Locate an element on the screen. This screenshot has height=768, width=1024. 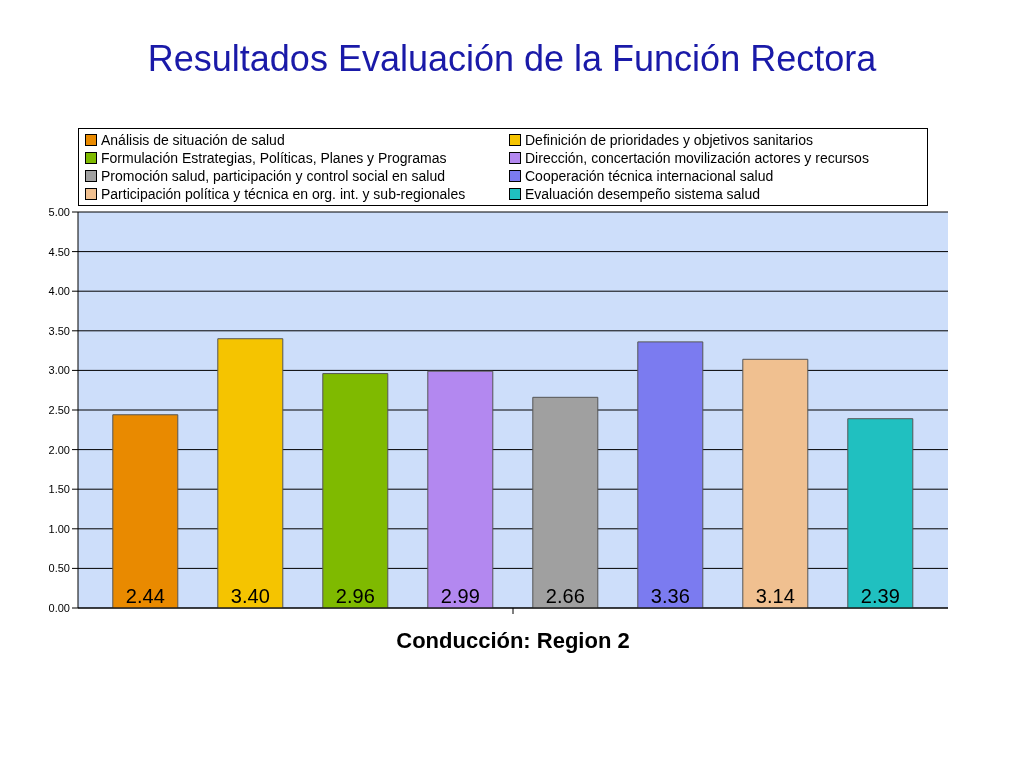
data-label: 2.39 is located at coordinates (880, 596).